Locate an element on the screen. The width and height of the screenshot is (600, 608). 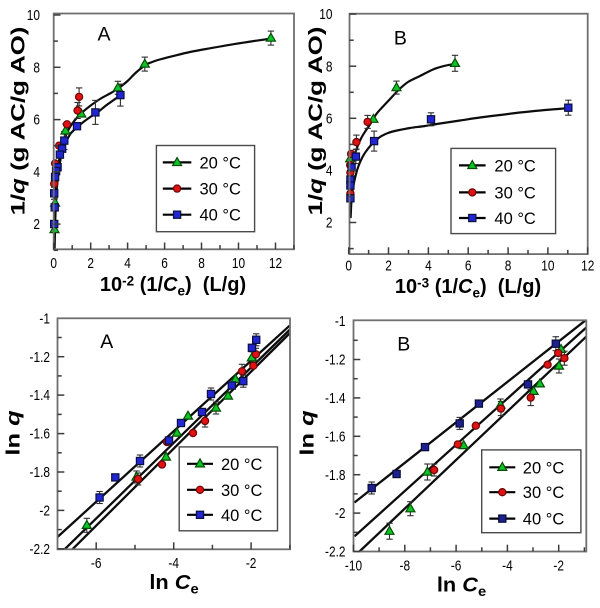
svg-text: -8 is located at coordinates (405, 565).